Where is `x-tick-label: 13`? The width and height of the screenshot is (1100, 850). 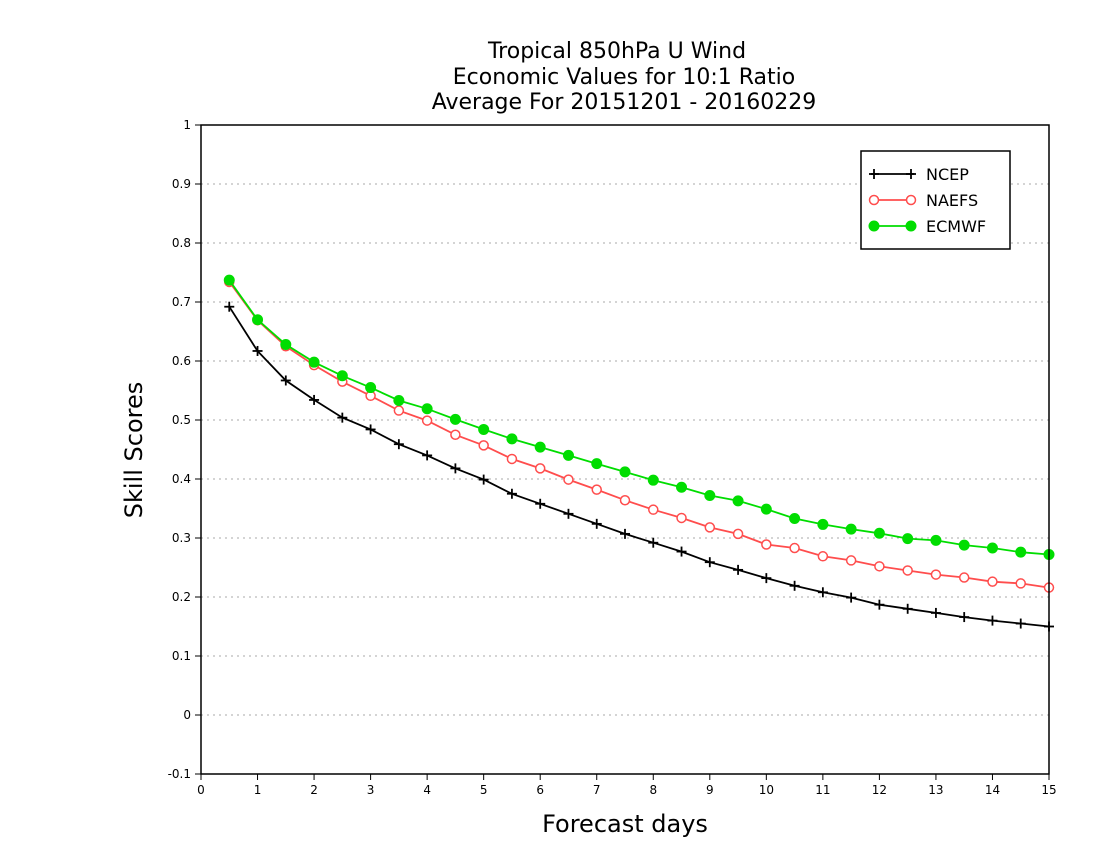 x-tick-label: 13 is located at coordinates (935, 790).